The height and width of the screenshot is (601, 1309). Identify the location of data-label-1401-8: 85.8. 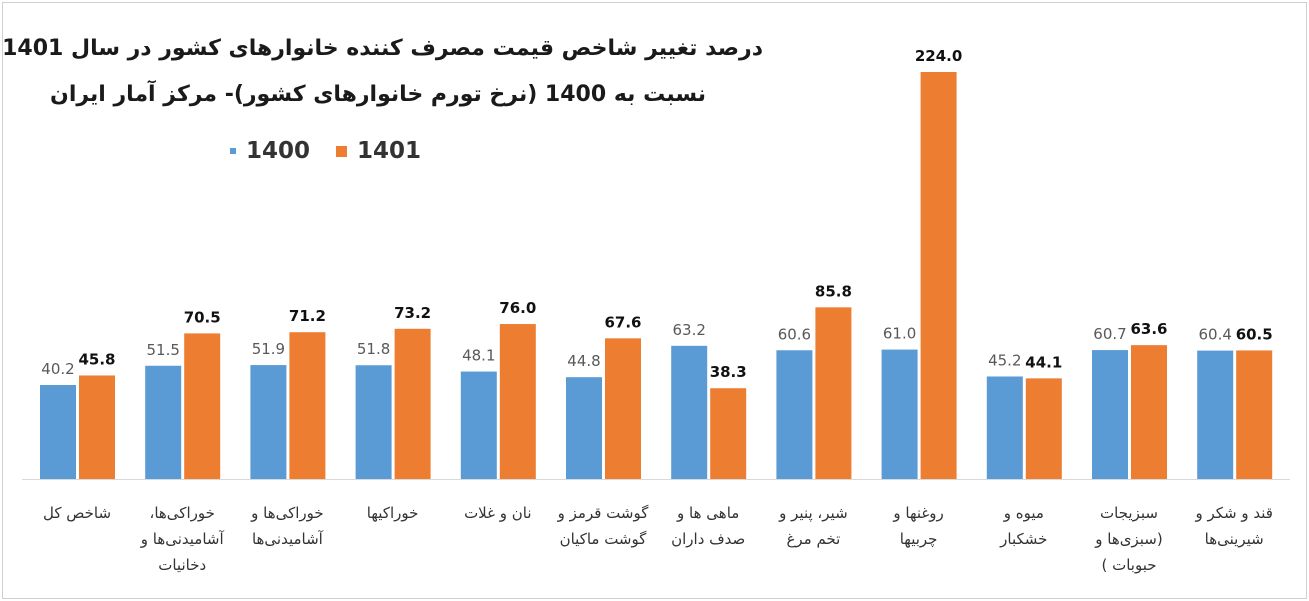
(833, 291).